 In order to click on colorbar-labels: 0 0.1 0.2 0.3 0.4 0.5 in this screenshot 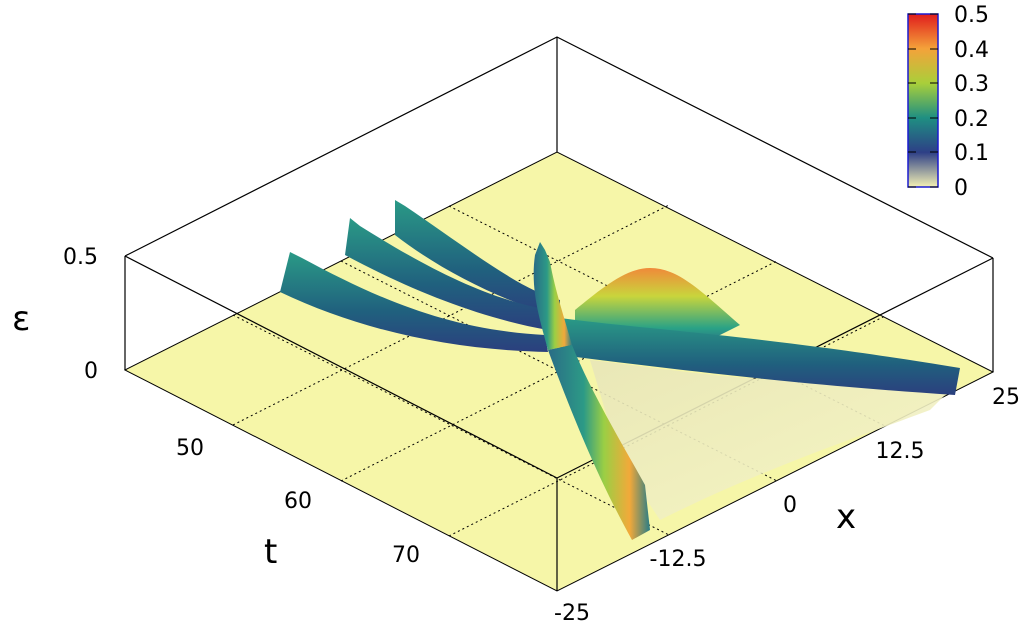, I will do `click(971, 102)`.